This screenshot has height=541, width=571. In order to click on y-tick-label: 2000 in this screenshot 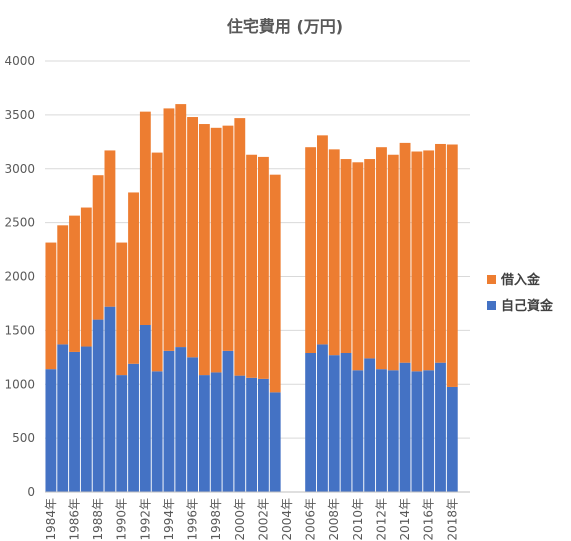, I will do `click(19, 277)`.